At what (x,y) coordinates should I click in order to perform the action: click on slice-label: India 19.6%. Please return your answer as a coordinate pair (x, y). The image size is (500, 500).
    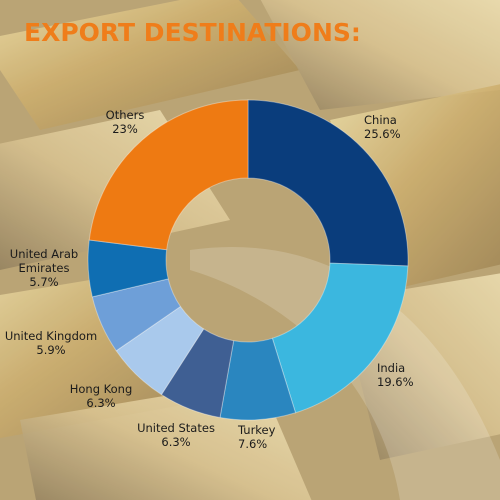
    Looking at the image, I should click on (395, 375).